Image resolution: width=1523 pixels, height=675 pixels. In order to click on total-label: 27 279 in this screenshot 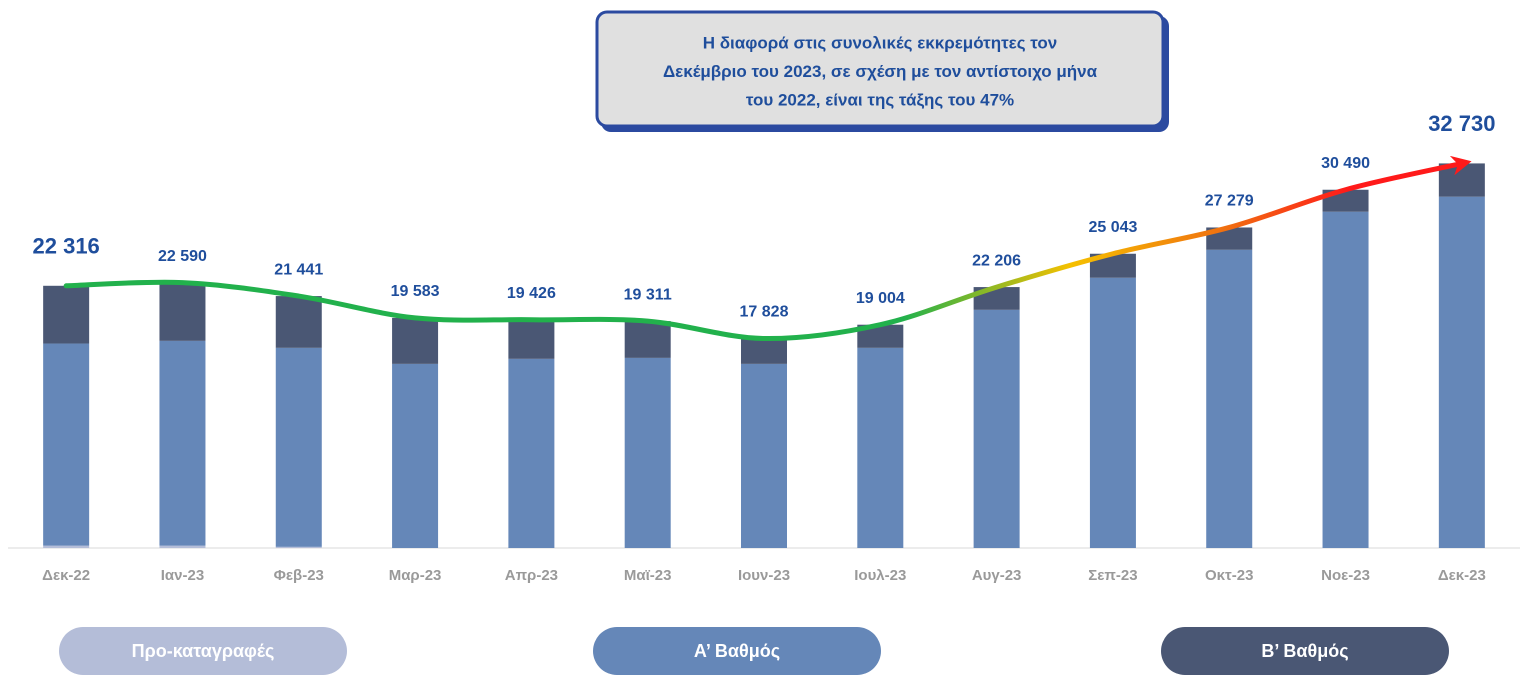, I will do `click(1229, 201)`.